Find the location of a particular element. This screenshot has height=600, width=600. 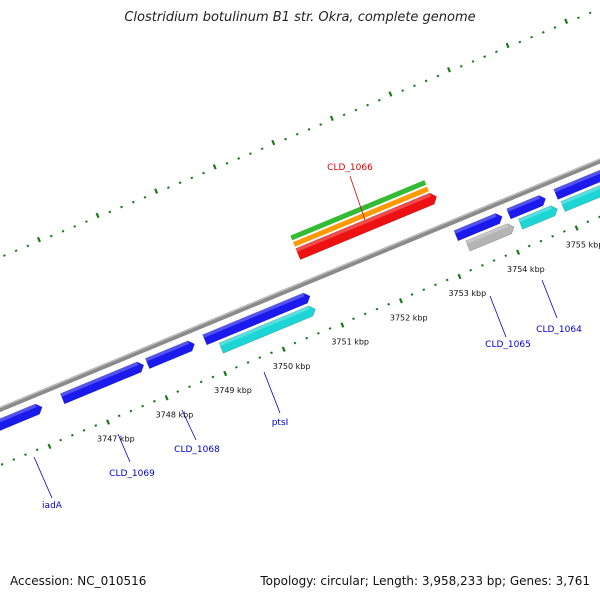

tick-label: 3749 kbp is located at coordinates (233, 390).